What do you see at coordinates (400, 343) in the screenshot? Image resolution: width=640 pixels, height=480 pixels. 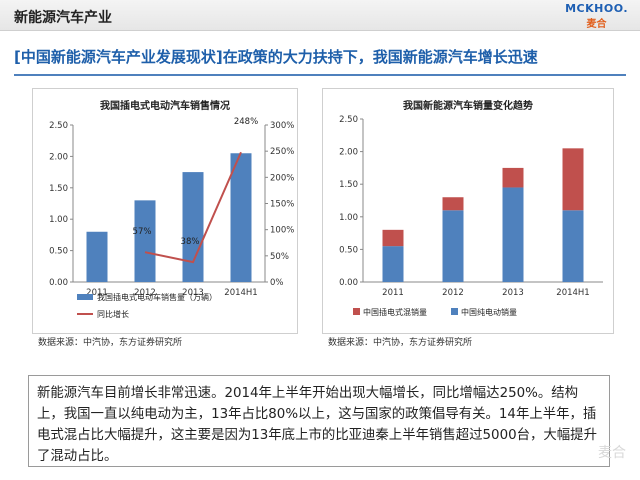 I see `right-chart-source: 数据来源：中汽协，东方证券研究所` at bounding box center [400, 343].